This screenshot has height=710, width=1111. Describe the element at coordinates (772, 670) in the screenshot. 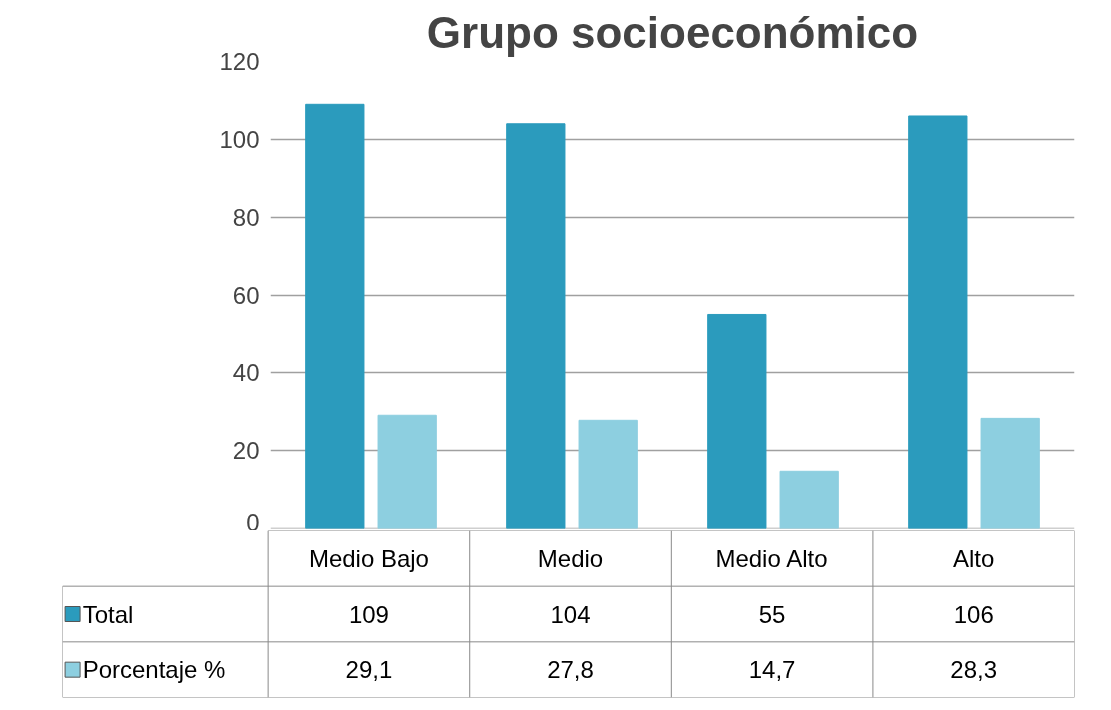

I see `data-label: 14,7` at that location.